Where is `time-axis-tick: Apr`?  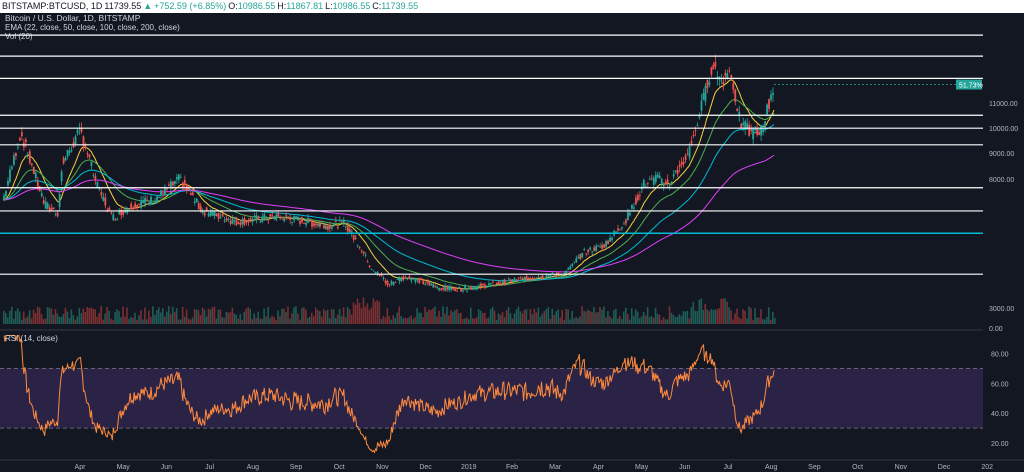 time-axis-tick: Apr is located at coordinates (81, 467).